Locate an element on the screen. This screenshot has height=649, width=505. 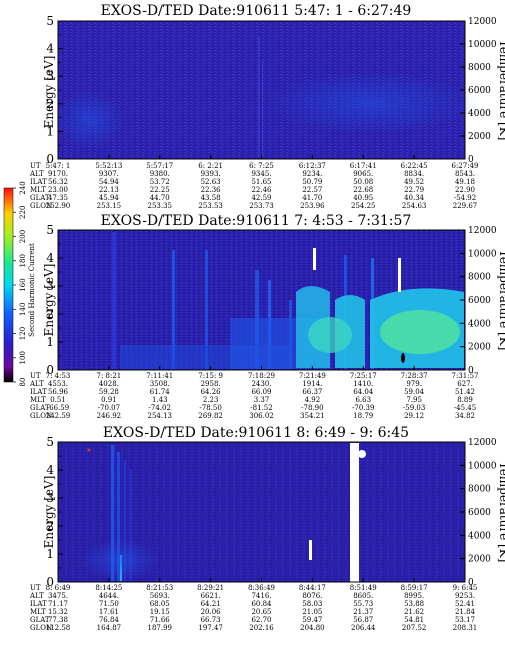
table-cell: 197.47 is located at coordinates (210, 628).